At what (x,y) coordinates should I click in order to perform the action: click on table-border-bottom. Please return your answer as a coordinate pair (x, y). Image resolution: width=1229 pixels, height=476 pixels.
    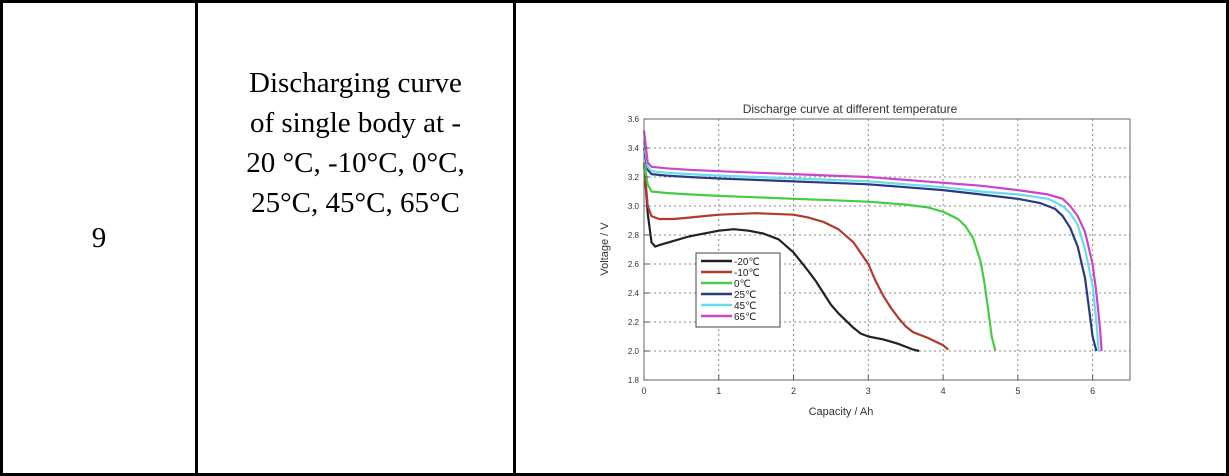
    Looking at the image, I should click on (614, 474).